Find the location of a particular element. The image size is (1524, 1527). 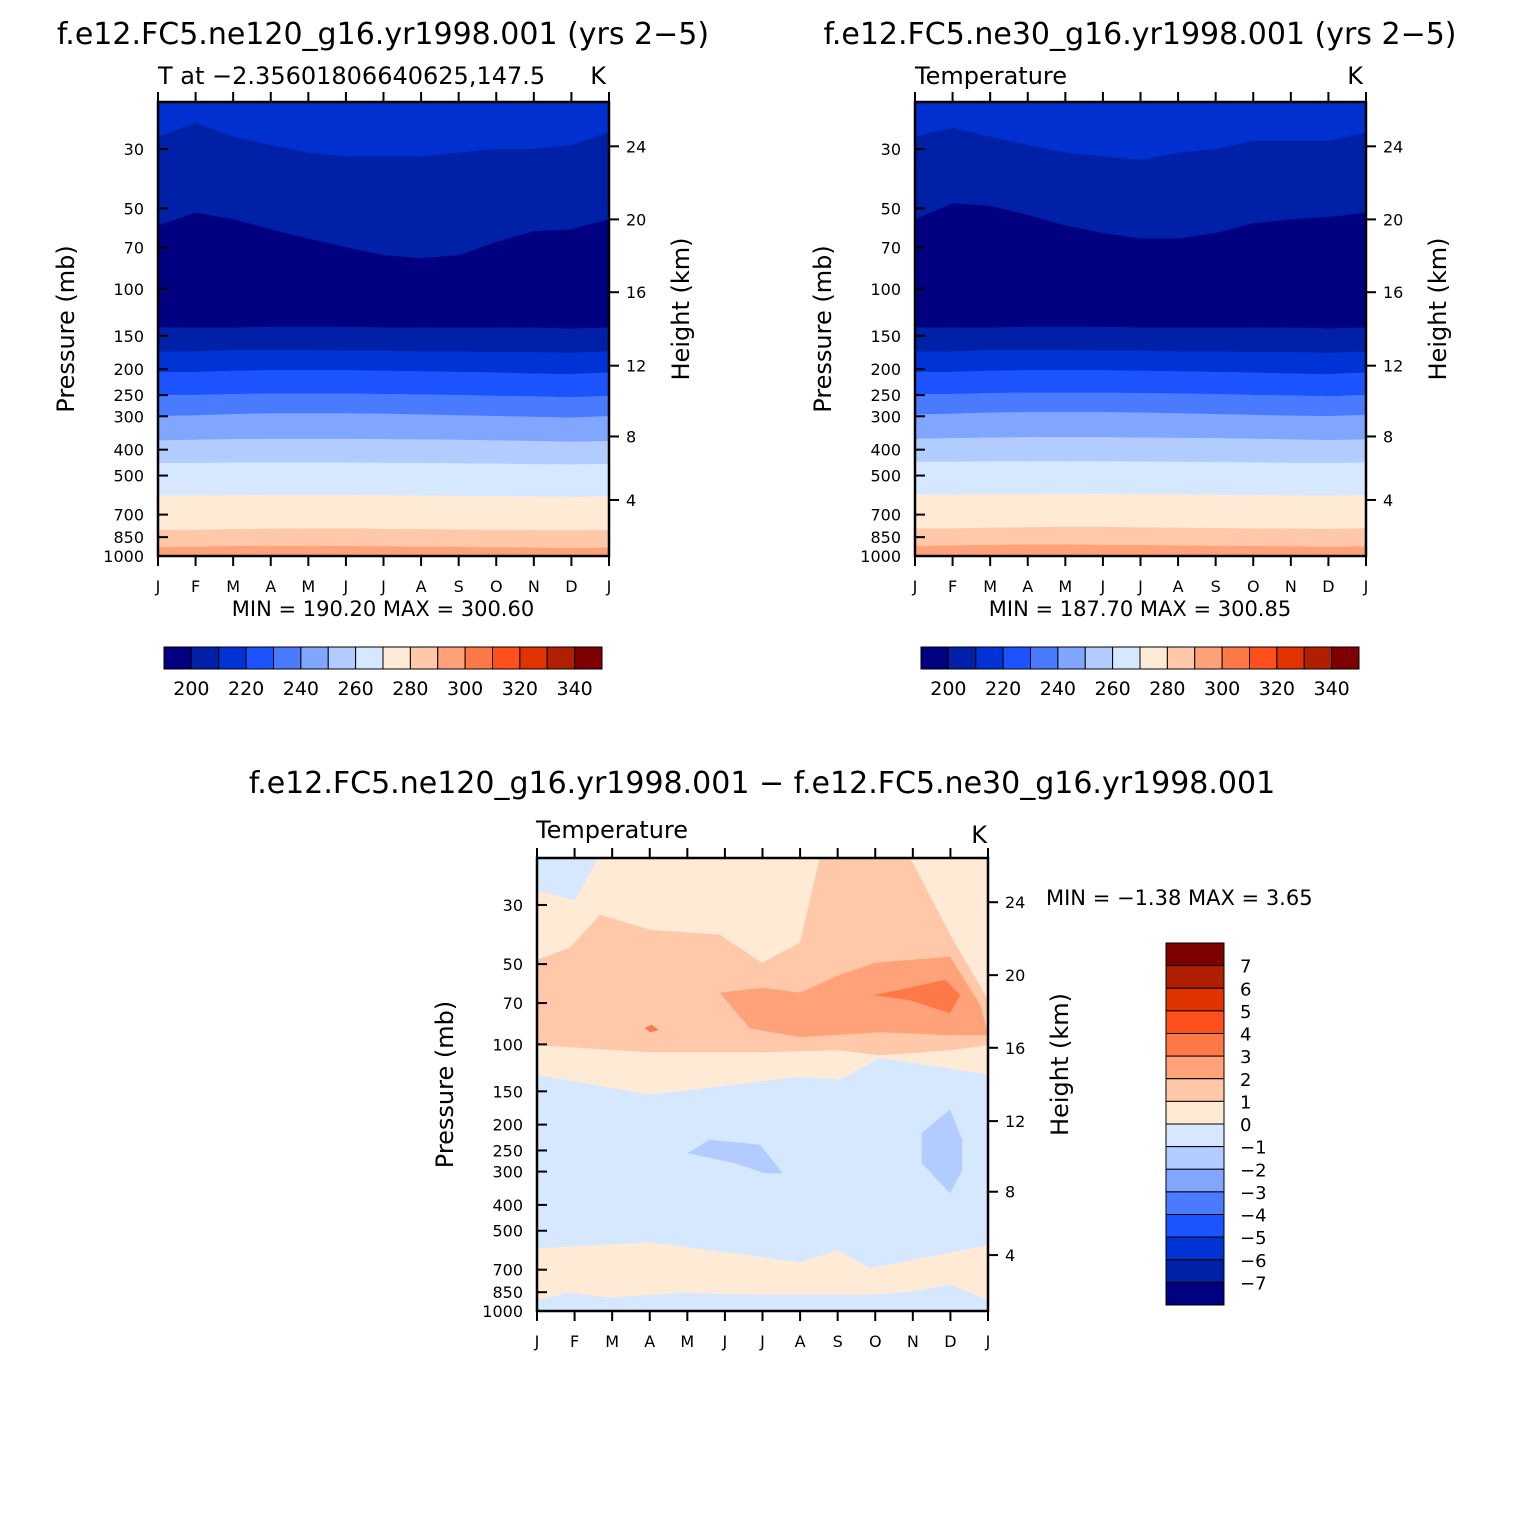

colorbar-tick-label: −1 is located at coordinates (1253, 1148).